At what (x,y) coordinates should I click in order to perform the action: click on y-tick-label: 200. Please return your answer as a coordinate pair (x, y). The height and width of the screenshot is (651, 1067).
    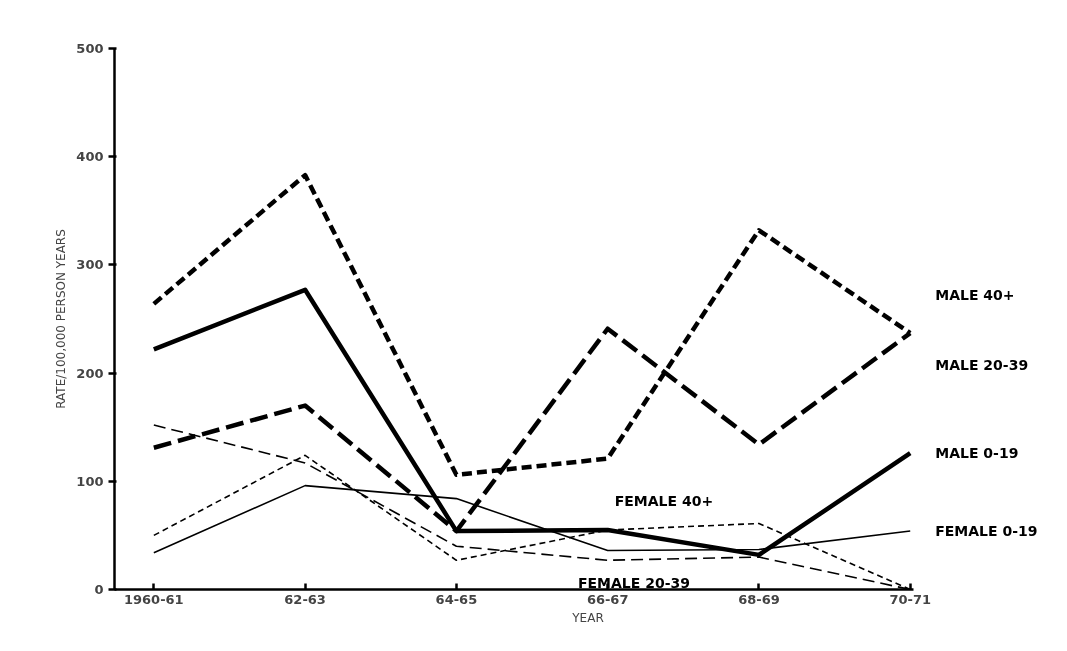
    Looking at the image, I should click on (90, 373).